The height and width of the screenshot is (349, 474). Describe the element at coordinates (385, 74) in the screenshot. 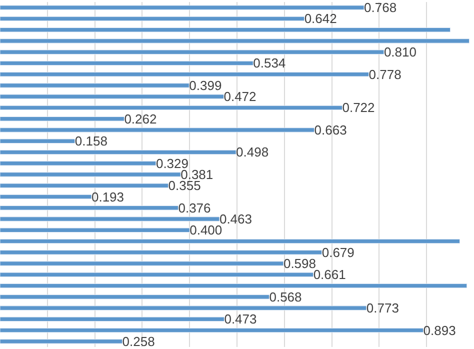

I see `data-label: 0.778` at that location.